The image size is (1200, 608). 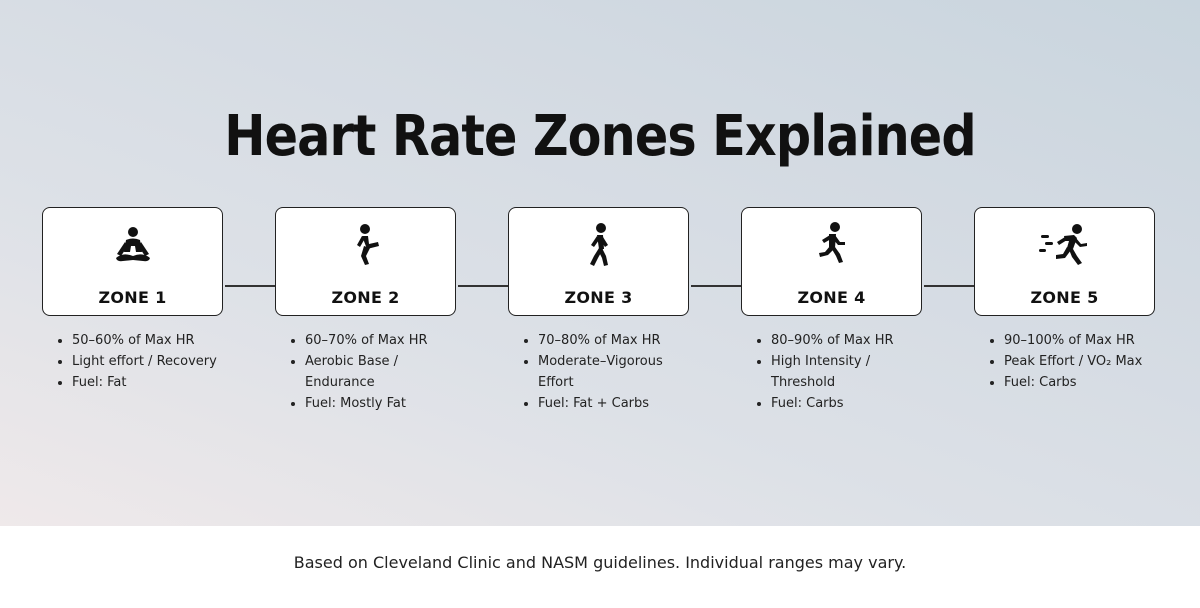 What do you see at coordinates (1064, 297) in the screenshot?
I see `zone-label: ZONE 5` at bounding box center [1064, 297].